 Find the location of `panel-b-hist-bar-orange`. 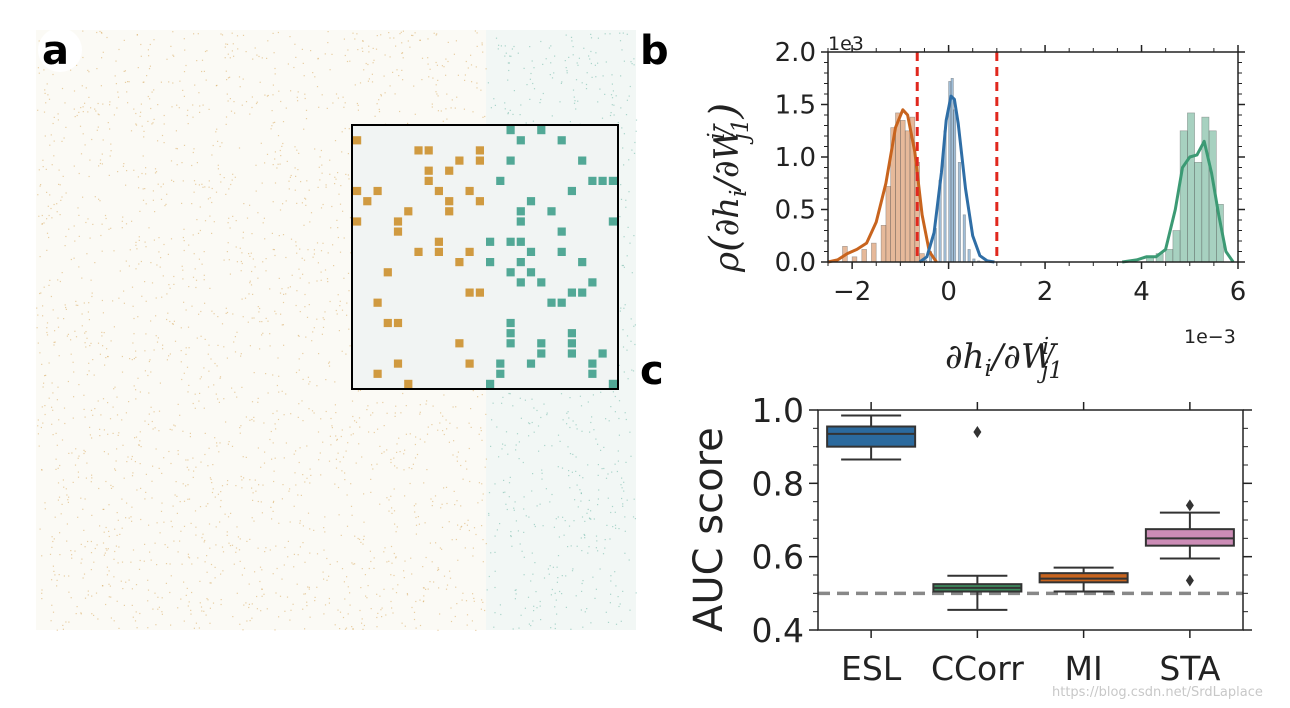

panel-b-hist-bar-orange is located at coordinates (898, 187).